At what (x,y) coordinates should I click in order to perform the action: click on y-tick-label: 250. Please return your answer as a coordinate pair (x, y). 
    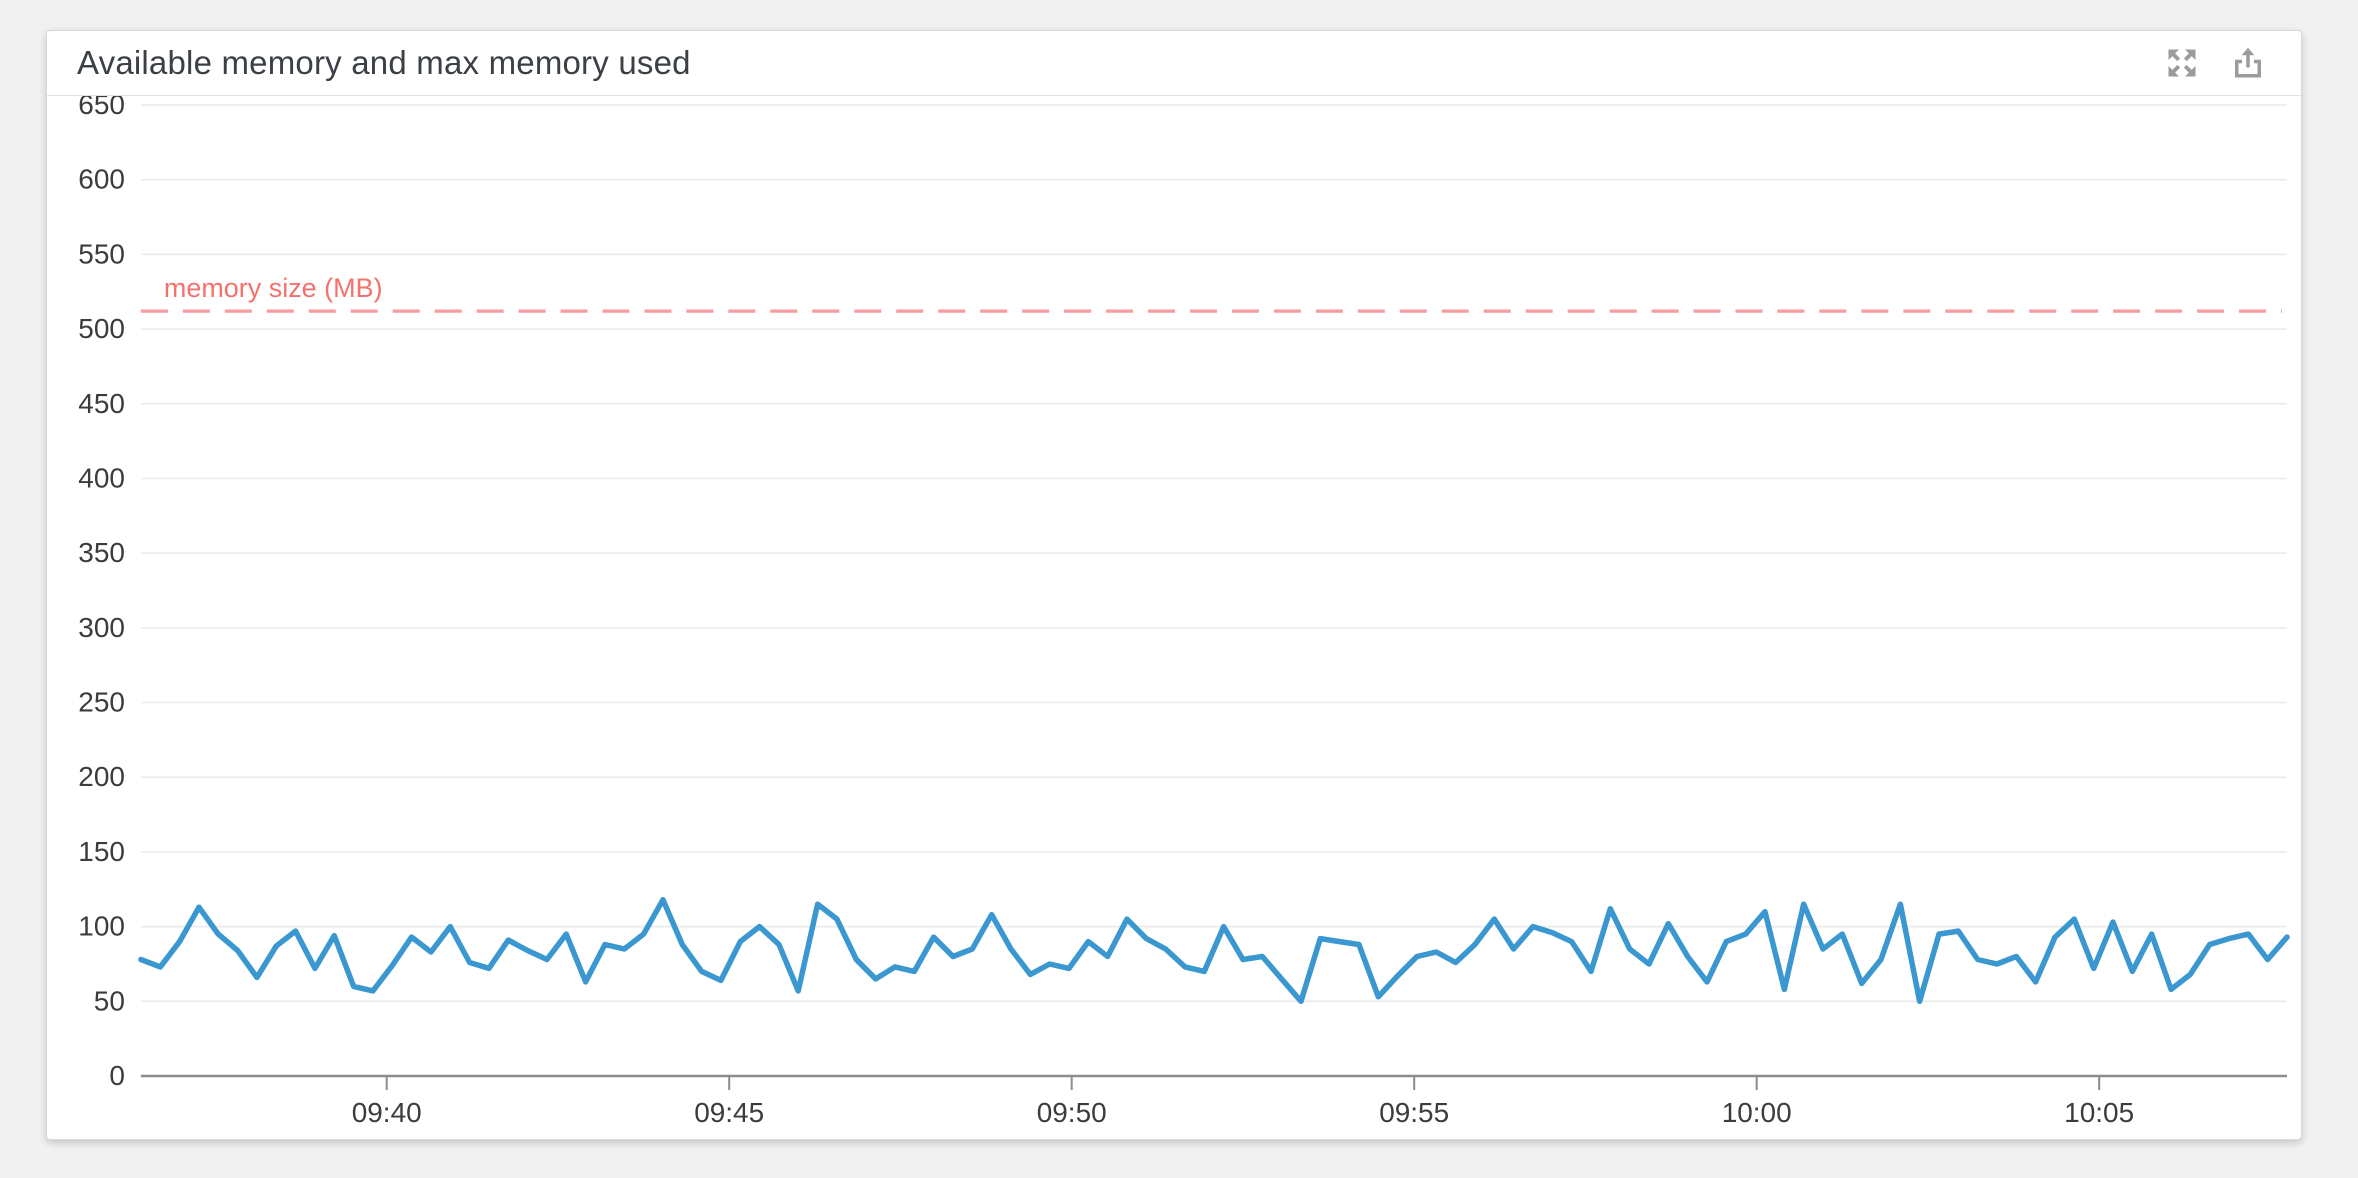
    Looking at the image, I should click on (101, 702).